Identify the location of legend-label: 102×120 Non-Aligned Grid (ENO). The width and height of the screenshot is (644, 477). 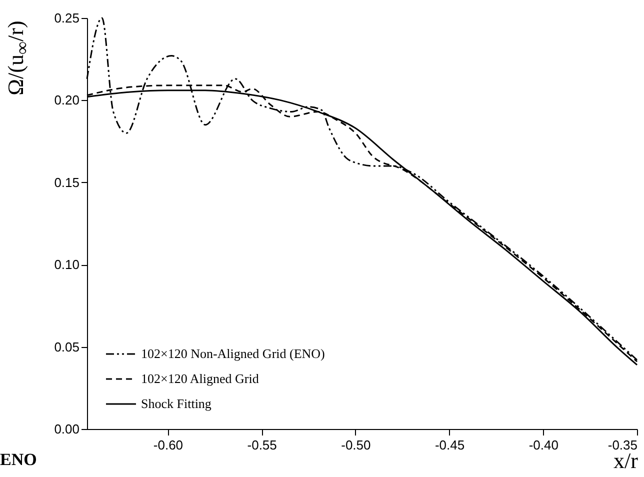
(233, 353).